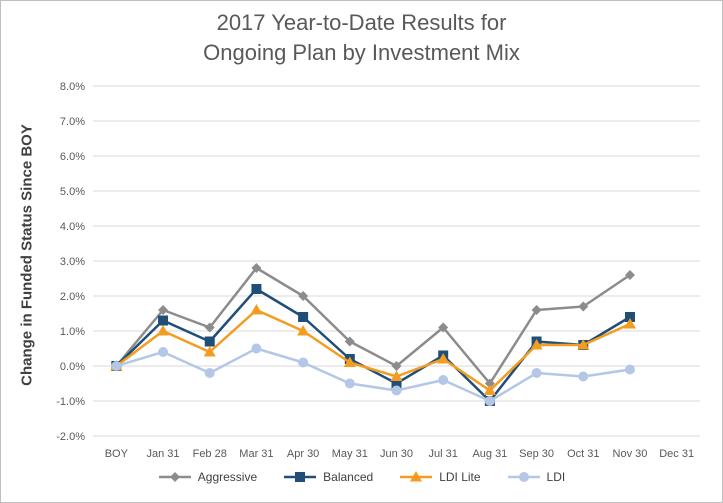 Image resolution: width=723 pixels, height=503 pixels. I want to click on y-tick-label: -1.0%, so click(70, 402).